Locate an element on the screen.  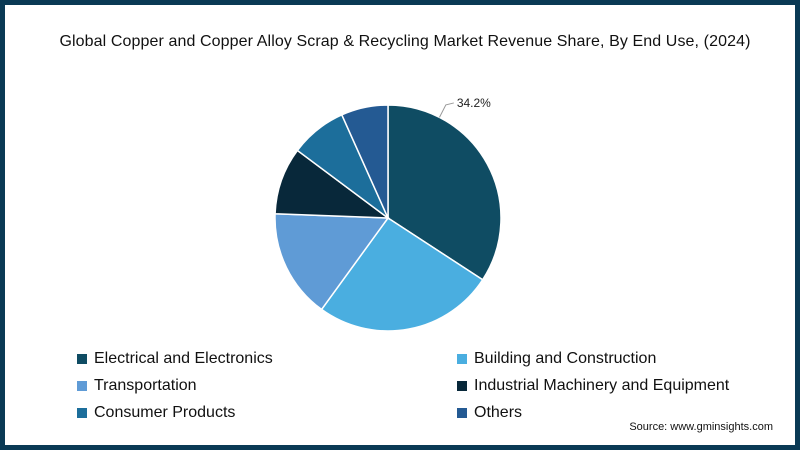
pie-slices is located at coordinates (388, 218).